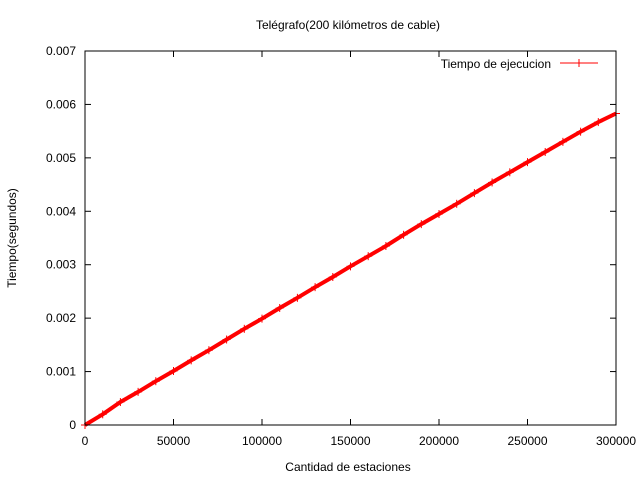  Describe the element at coordinates (61, 104) in the screenshot. I see `y-tick-label: 0.006` at that location.